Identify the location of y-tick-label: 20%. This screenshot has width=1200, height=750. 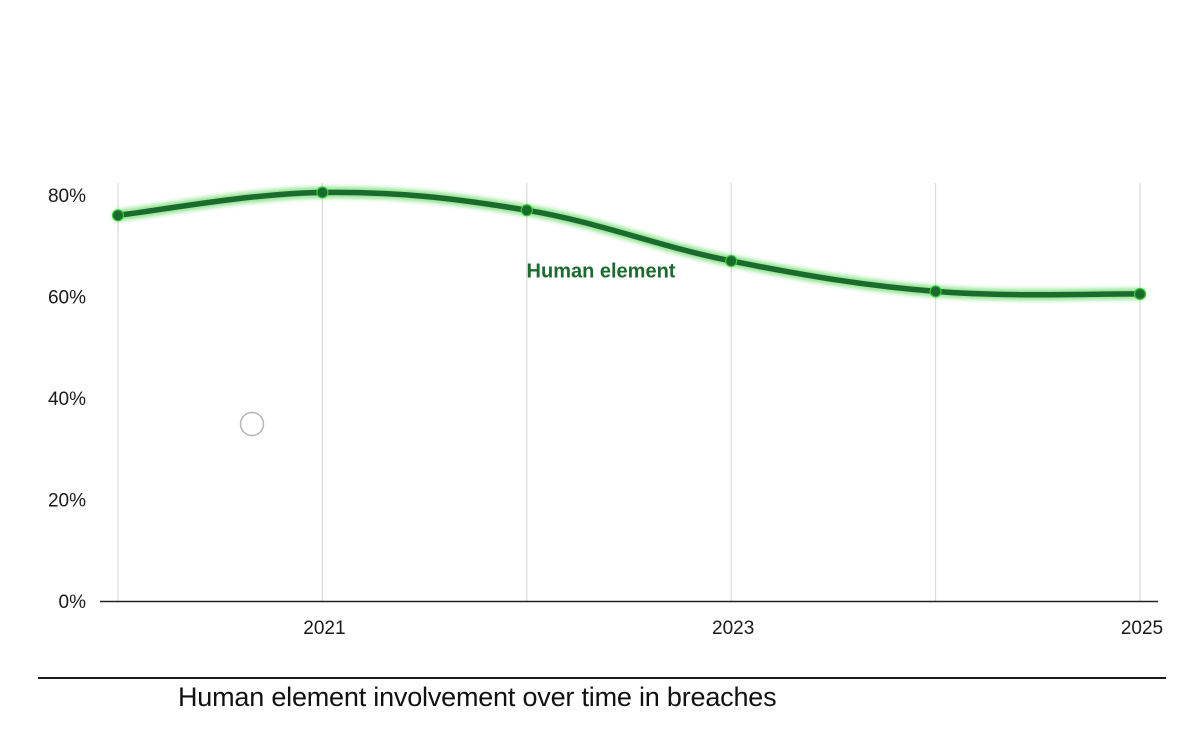
(67, 501).